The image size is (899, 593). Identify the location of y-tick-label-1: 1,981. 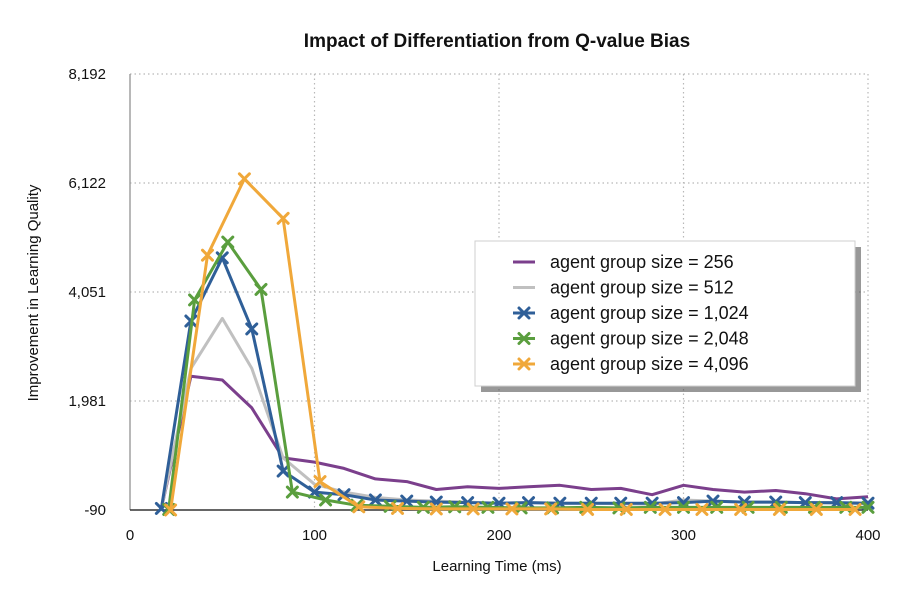
(87, 401).